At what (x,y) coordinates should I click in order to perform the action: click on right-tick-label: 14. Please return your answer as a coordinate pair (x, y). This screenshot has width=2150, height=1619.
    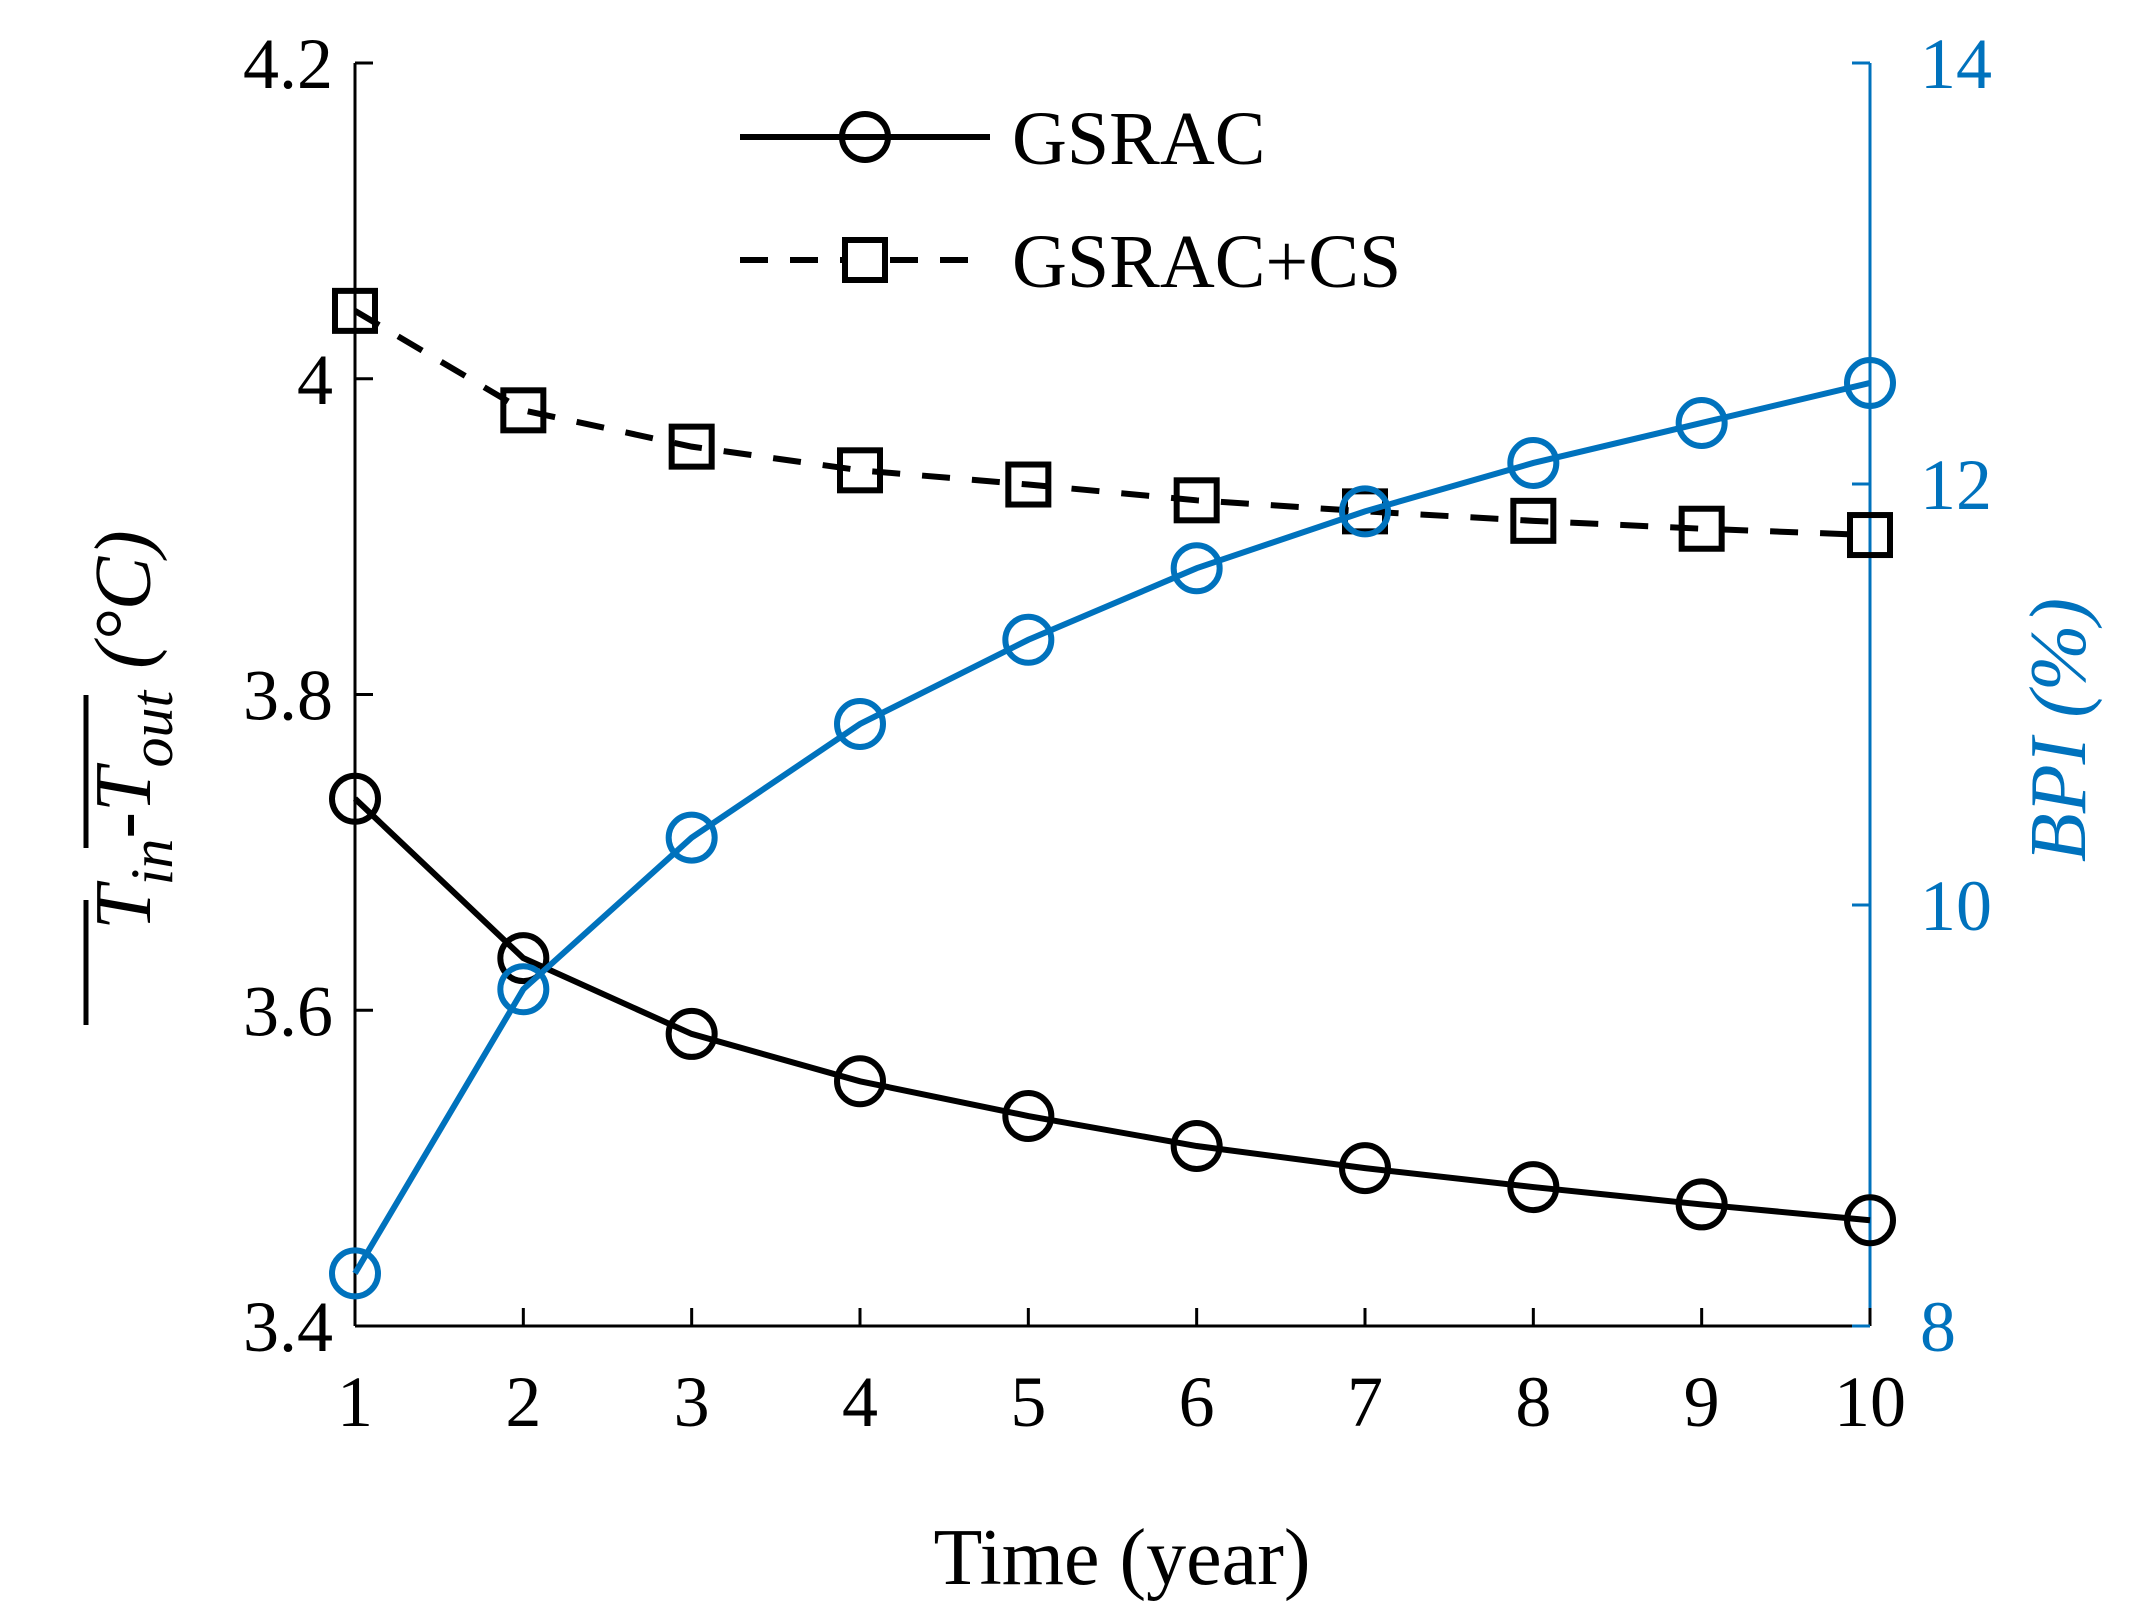
    Looking at the image, I should click on (1956, 64).